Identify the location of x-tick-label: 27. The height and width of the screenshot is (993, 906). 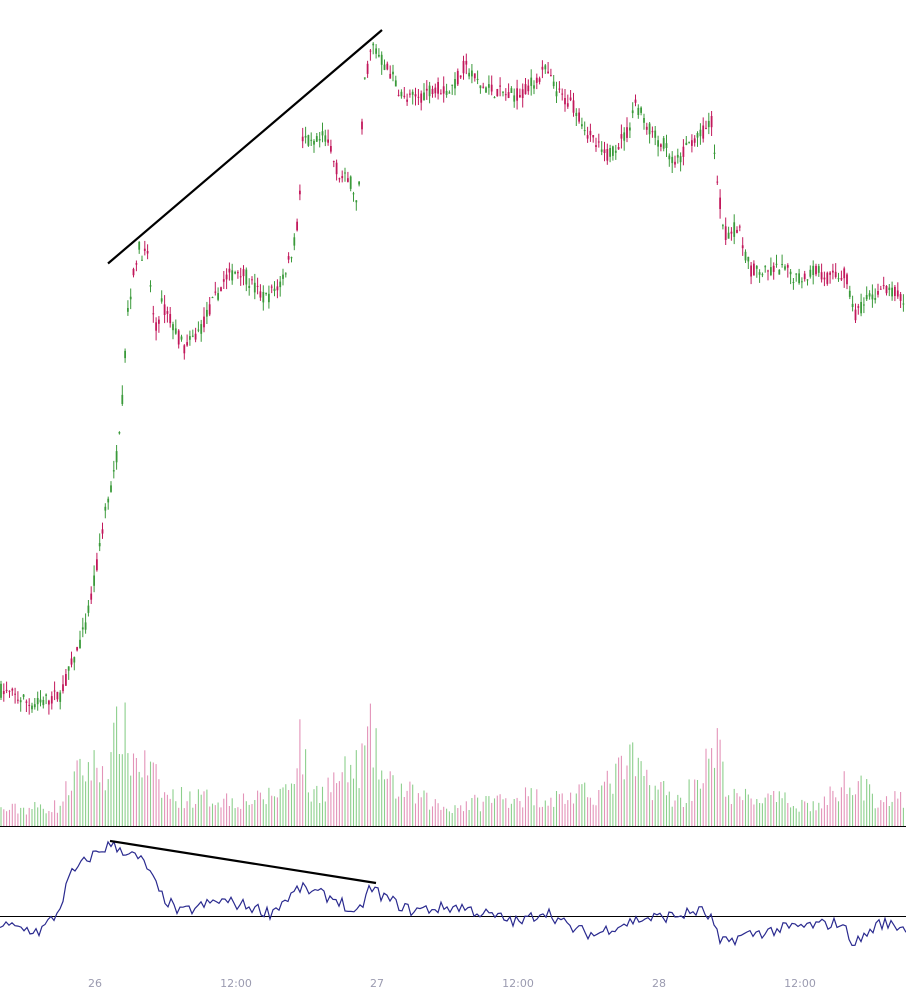
(377, 983).